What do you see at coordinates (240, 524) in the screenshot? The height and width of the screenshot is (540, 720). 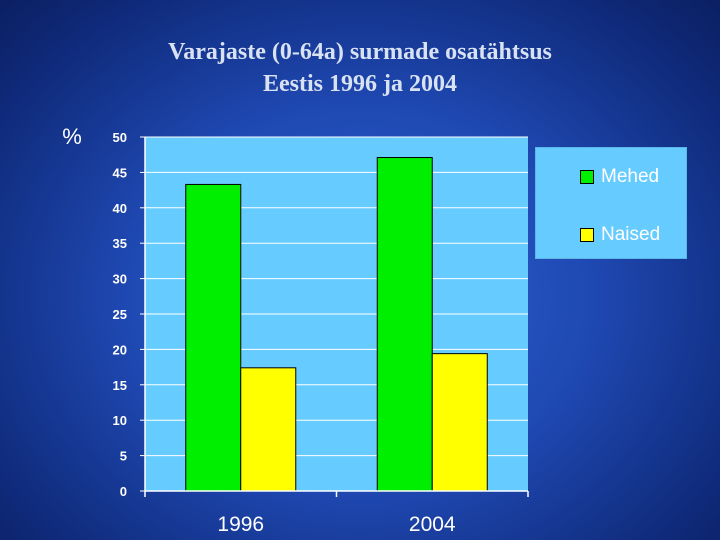 I see `x-tick-label: 1996` at bounding box center [240, 524].